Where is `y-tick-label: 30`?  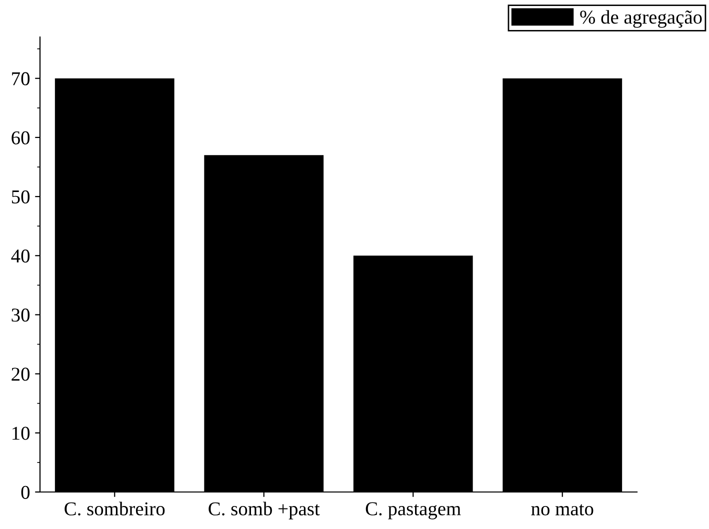 y-tick-label: 30 is located at coordinates (21, 315).